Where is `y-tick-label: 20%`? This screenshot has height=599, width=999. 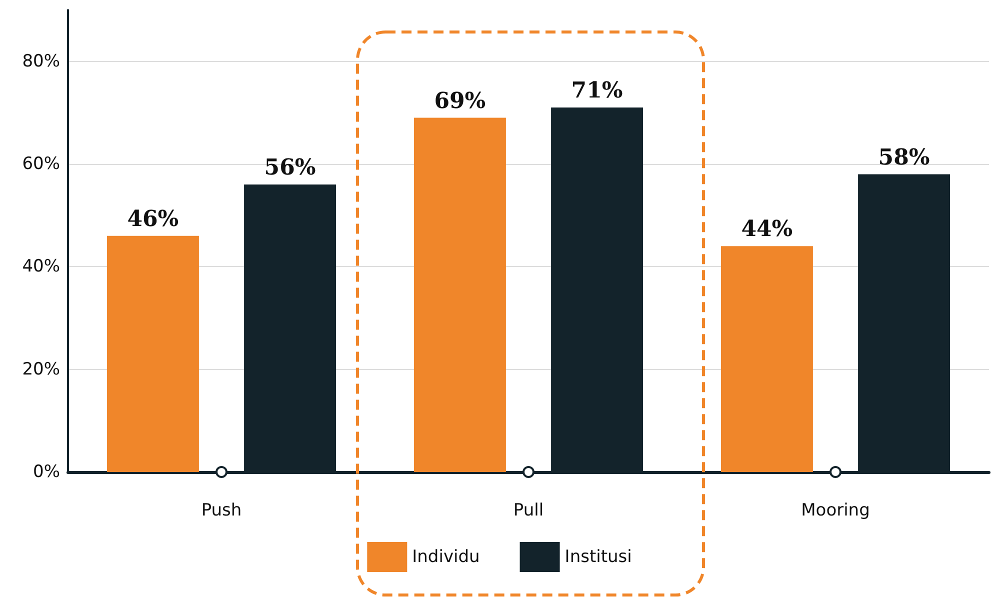
y-tick-label: 20% is located at coordinates (41, 369).